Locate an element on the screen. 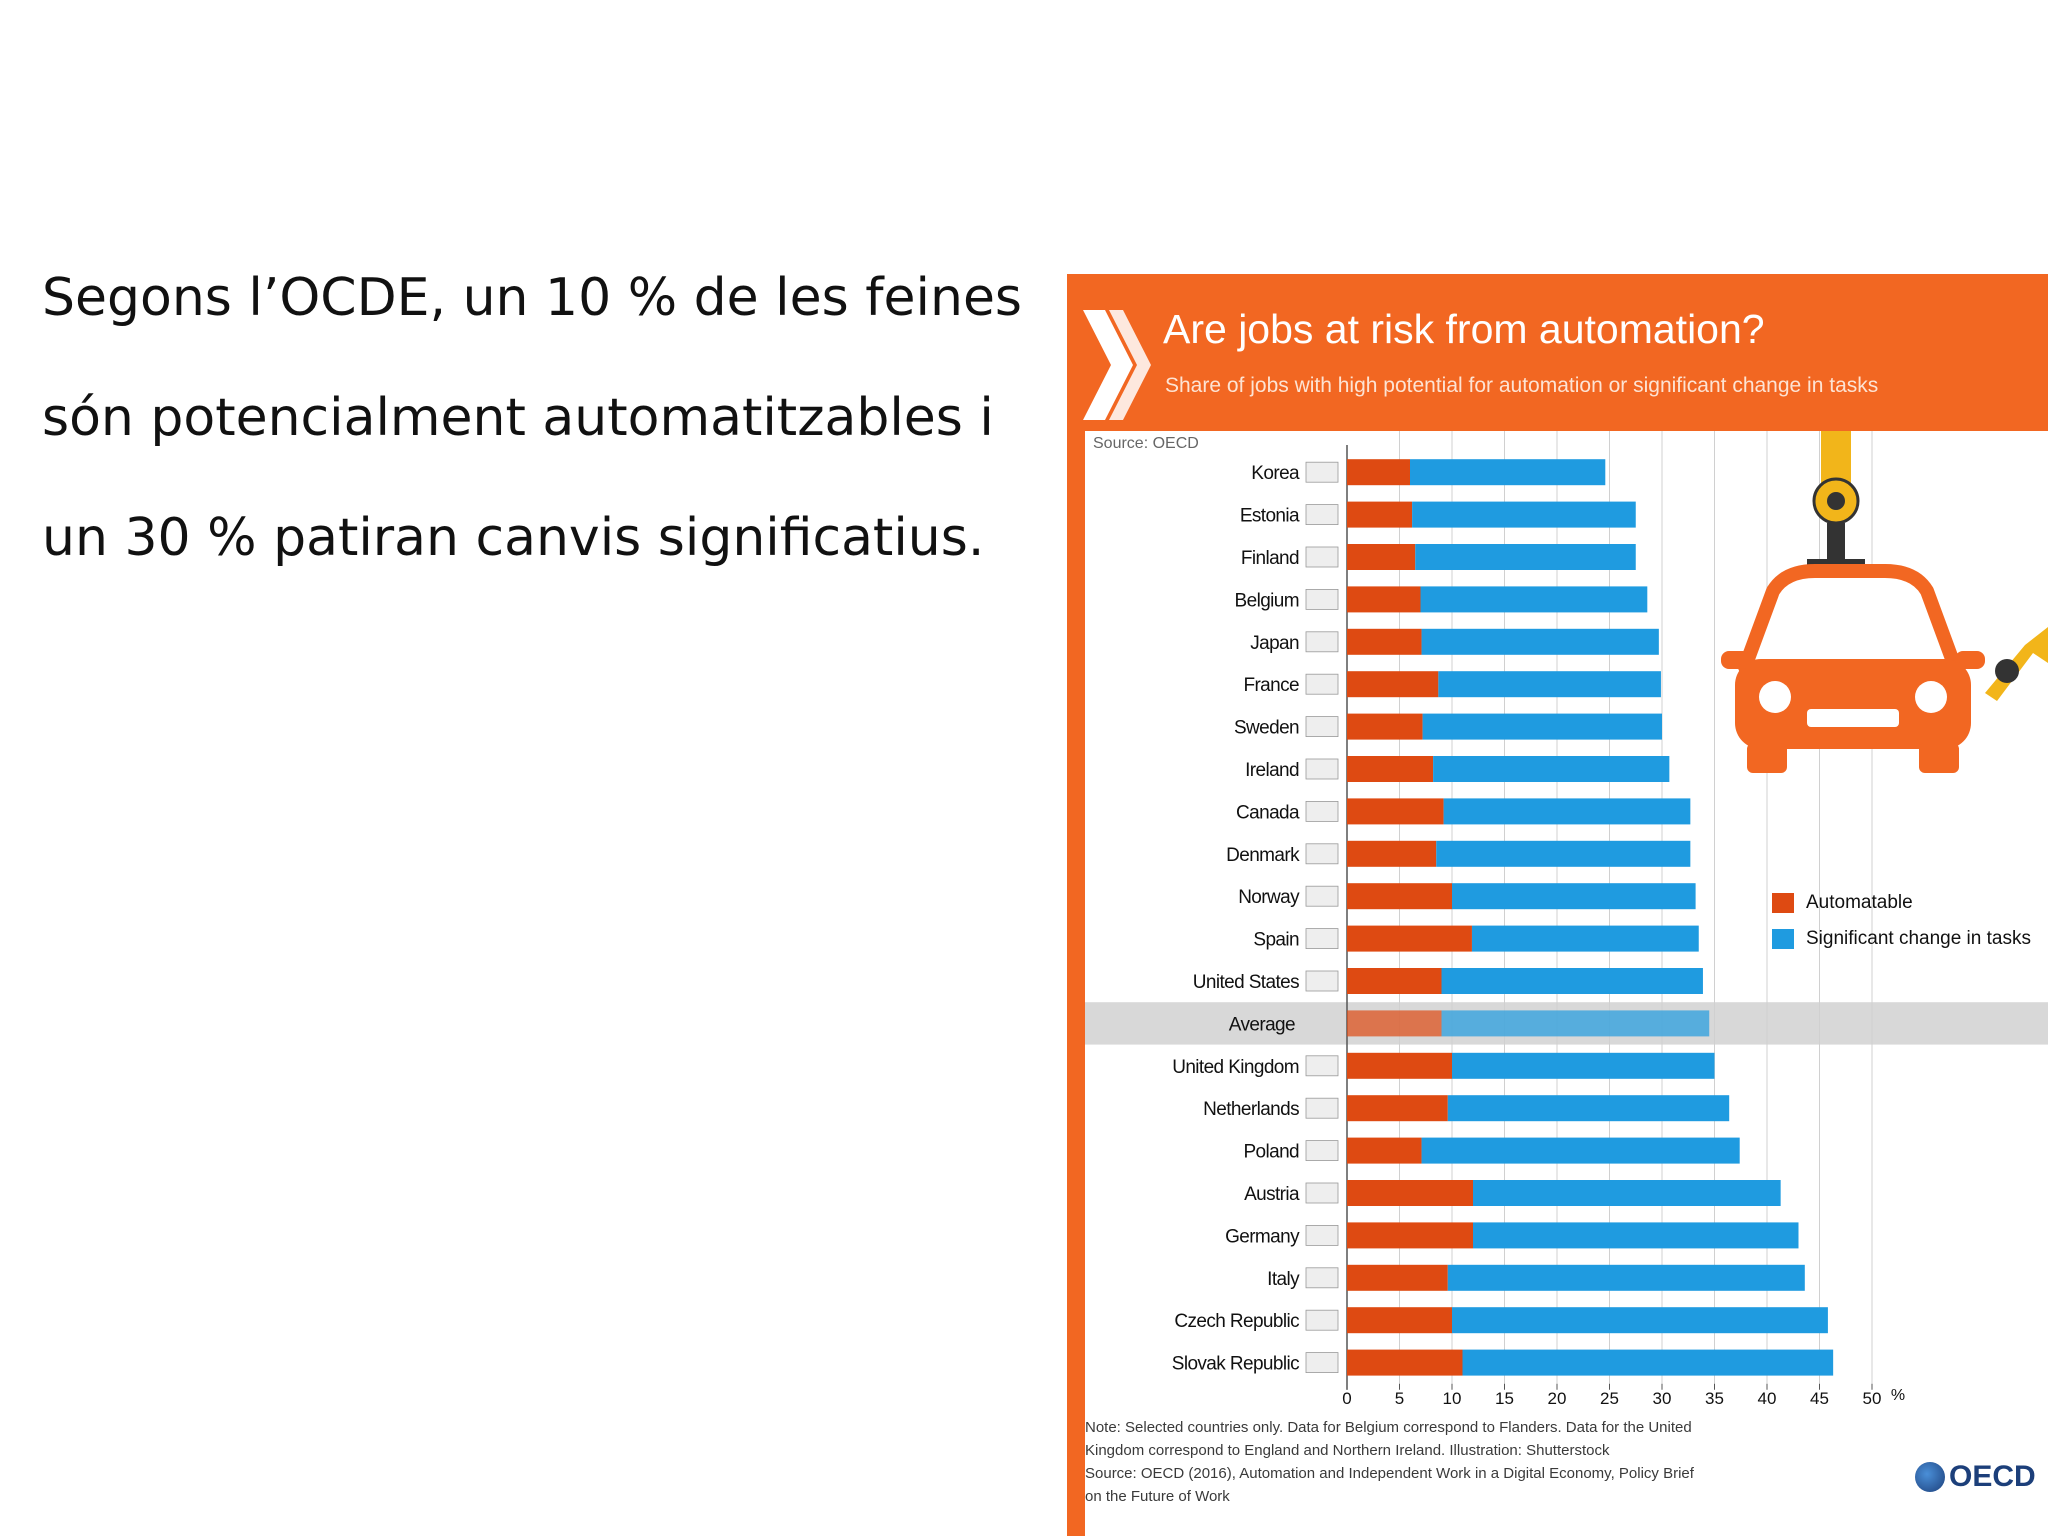 Image resolution: width=2048 pixels, height=1536 pixels. globe-icon is located at coordinates (1930, 1477).